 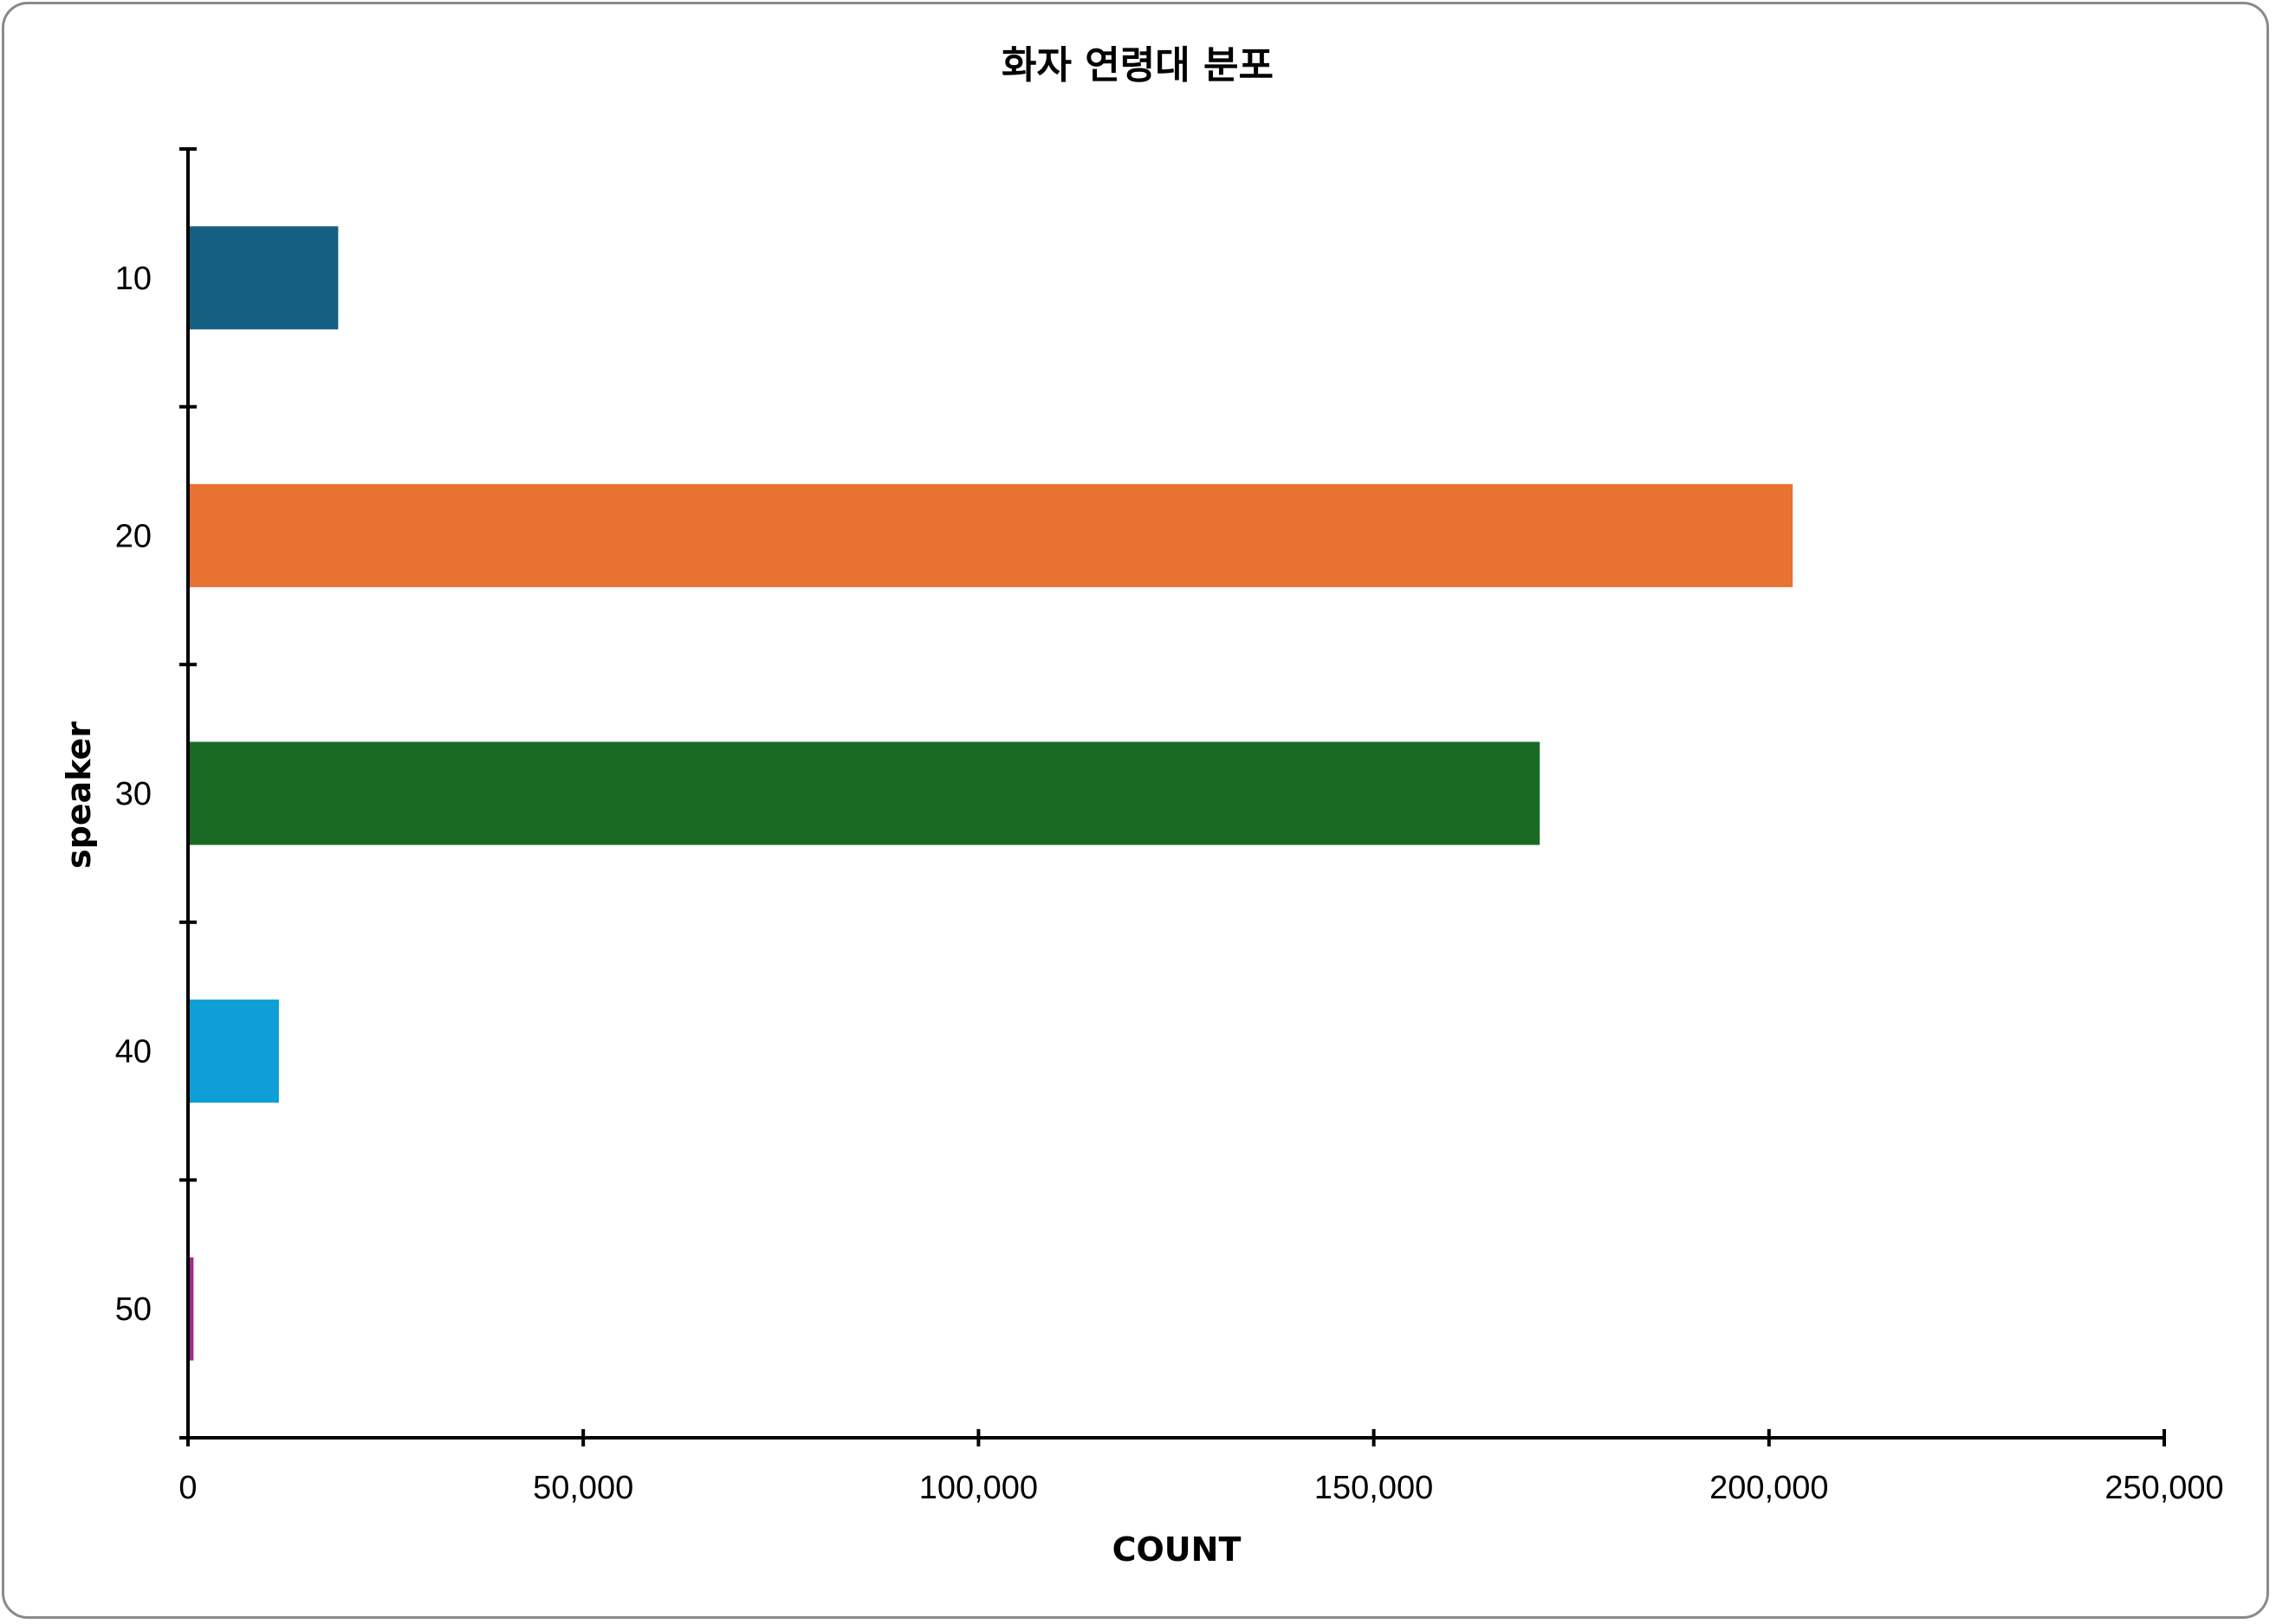 I want to click on x-tick-label: 50,000, so click(x=583, y=1488).